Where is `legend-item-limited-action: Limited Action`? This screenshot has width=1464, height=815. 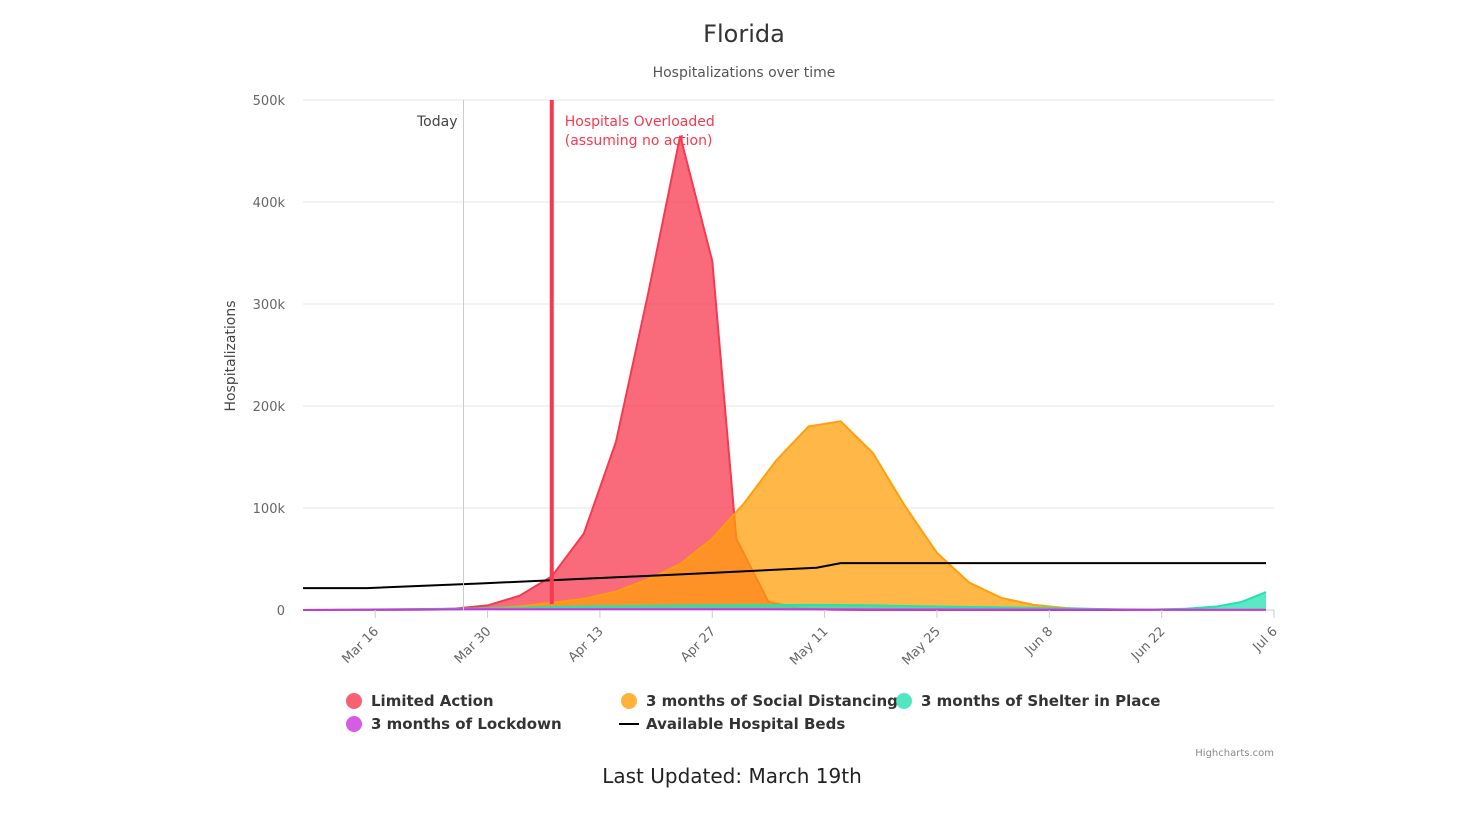
legend-item-limited-action: Limited Action is located at coordinates (420, 701).